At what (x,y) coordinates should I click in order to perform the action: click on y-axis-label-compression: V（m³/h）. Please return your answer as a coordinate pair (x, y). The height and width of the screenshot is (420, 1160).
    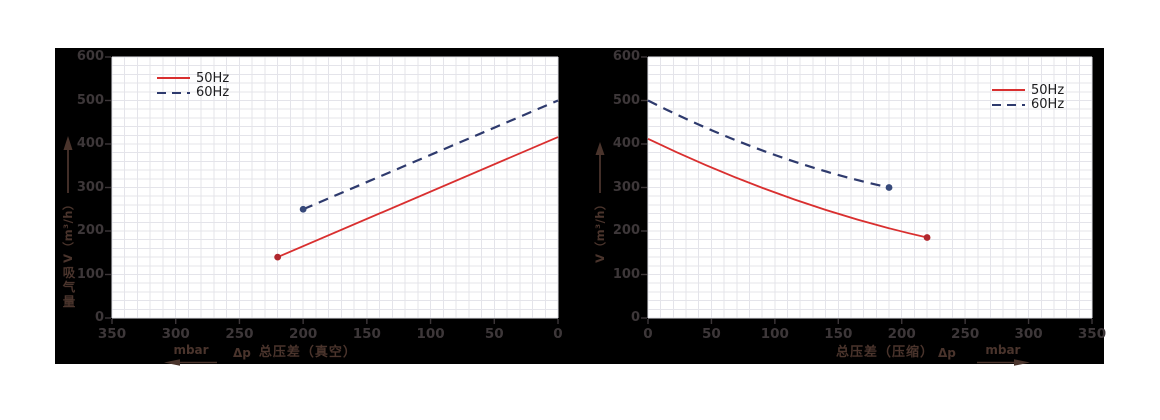
    Looking at the image, I should click on (600, 202).